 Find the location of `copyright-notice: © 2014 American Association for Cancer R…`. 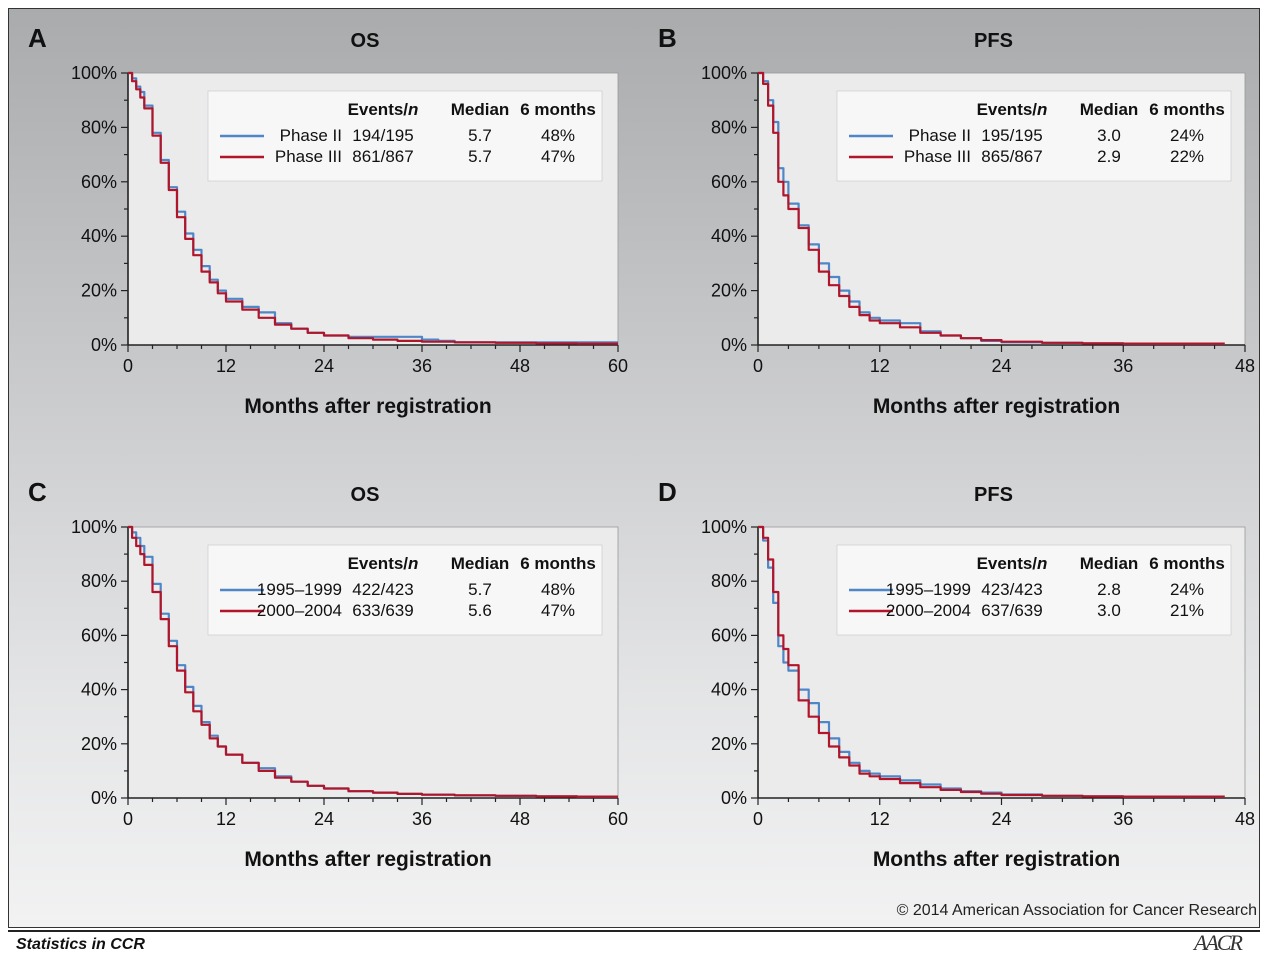

copyright-notice: © 2014 American Association for Cancer R… is located at coordinates (1076, 910).